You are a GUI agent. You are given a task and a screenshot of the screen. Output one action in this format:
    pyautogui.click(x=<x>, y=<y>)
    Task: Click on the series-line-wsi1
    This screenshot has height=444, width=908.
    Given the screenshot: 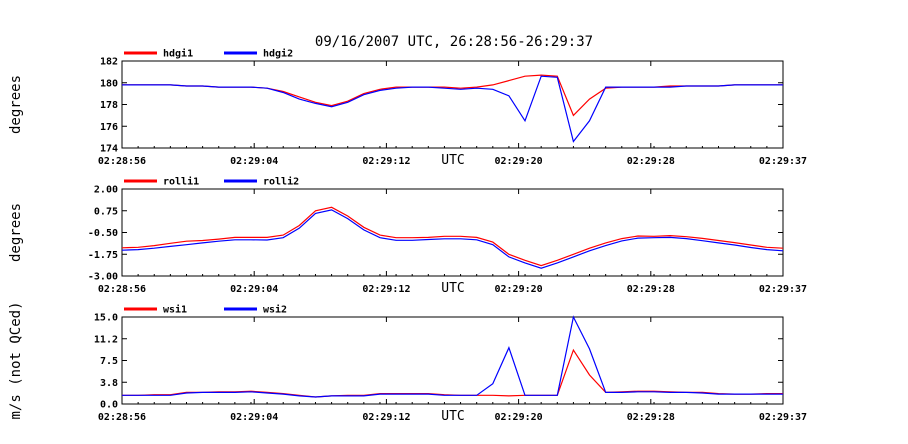 What is the action you would take?
    pyautogui.click(x=452, y=373)
    